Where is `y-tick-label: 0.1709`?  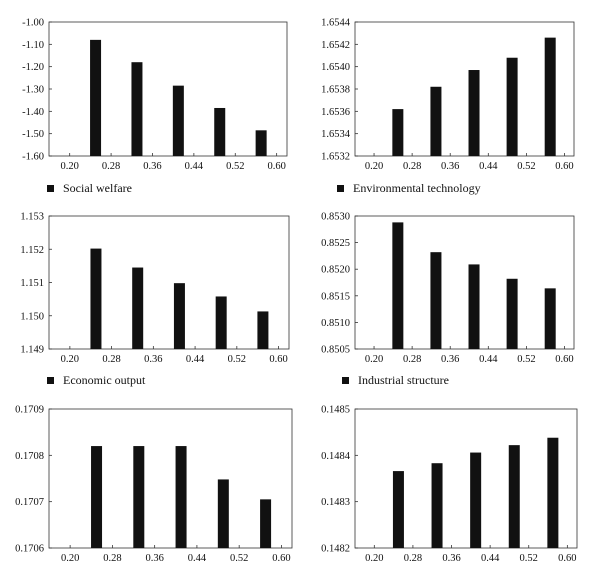 y-tick-label: 0.1709 is located at coordinates (29, 410).